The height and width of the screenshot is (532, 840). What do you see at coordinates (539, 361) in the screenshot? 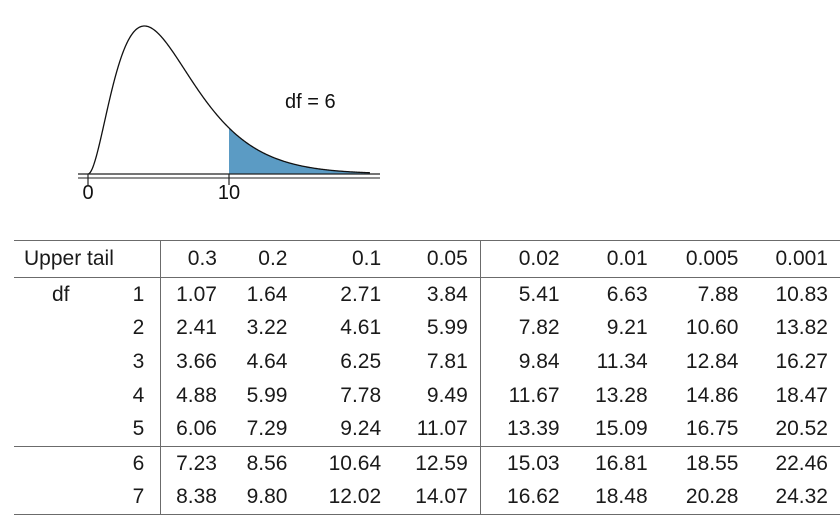
I see `critical-value: 9.84` at bounding box center [539, 361].